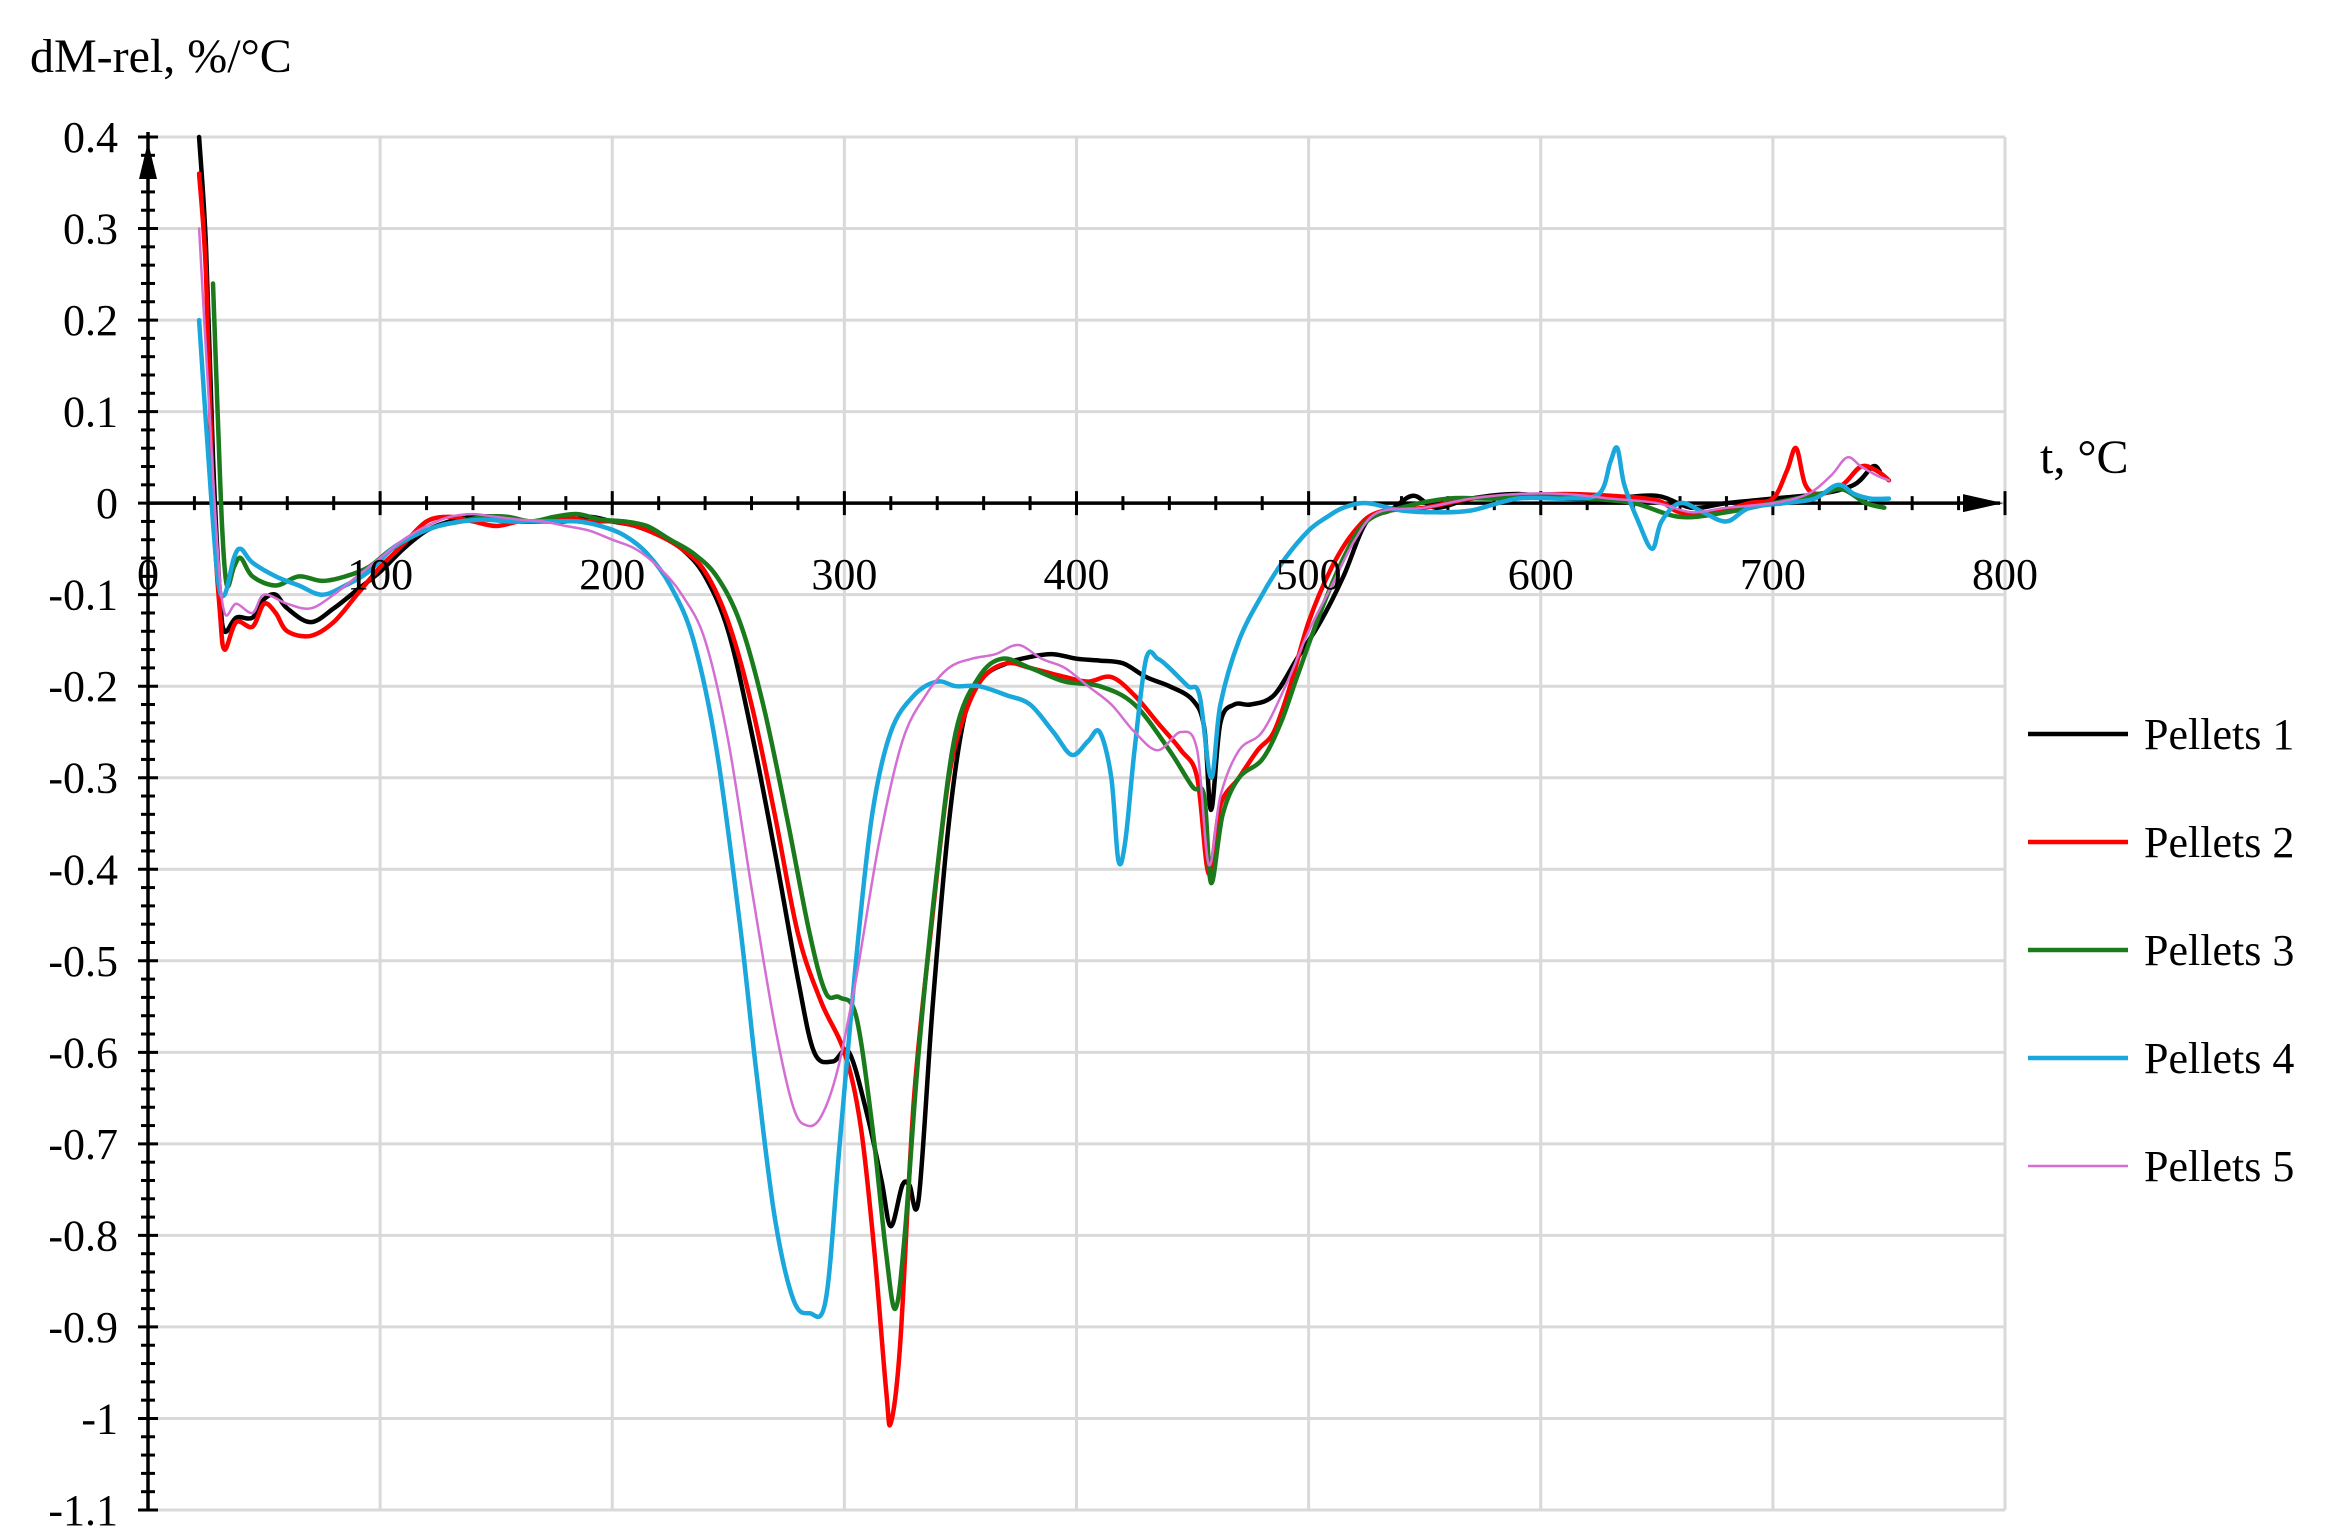 The image size is (2341, 1536). Describe the element at coordinates (107, 503) in the screenshot. I see `y-tick-label: 0` at that location.